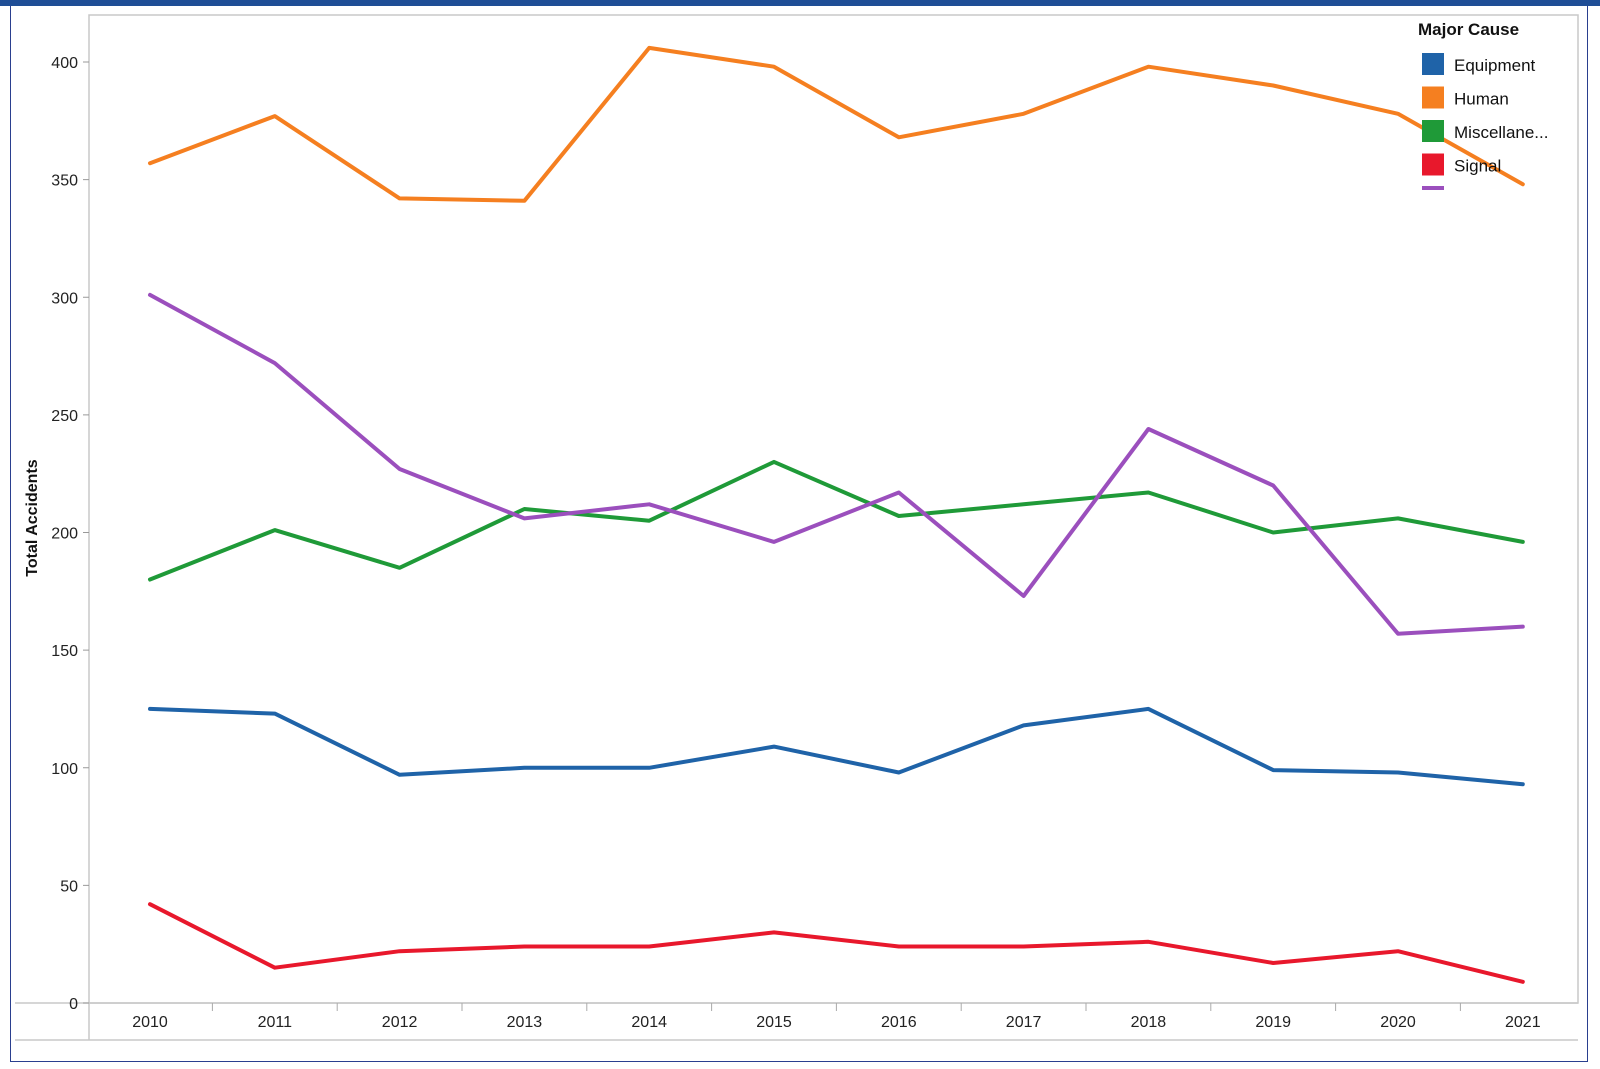  What do you see at coordinates (649, 1022) in the screenshot?
I see `x-tick-label: 2014` at bounding box center [649, 1022].